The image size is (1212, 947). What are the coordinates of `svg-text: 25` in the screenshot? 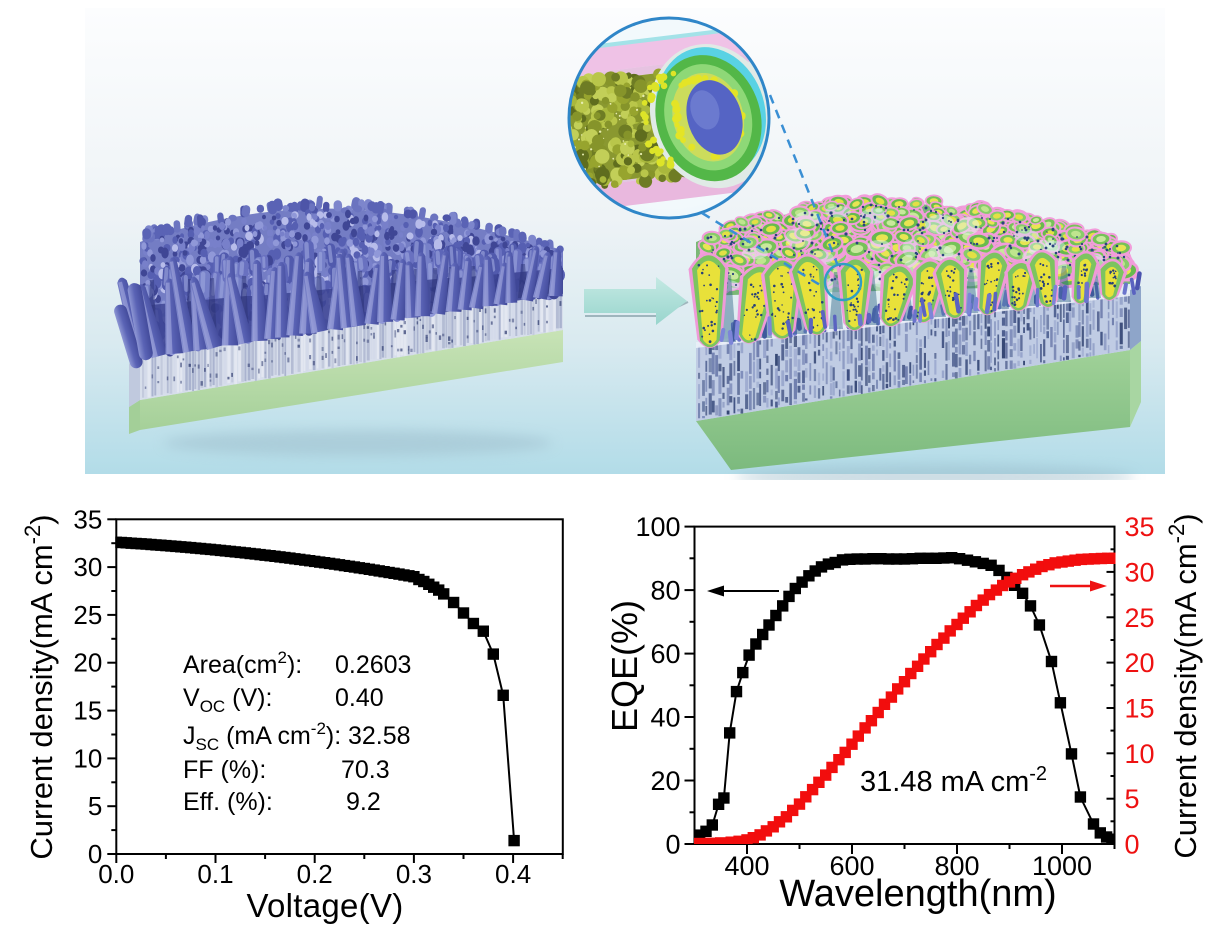 It's located at (1140, 618).